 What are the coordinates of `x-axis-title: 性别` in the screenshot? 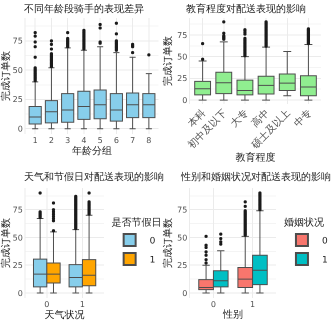 It's located at (232, 314).